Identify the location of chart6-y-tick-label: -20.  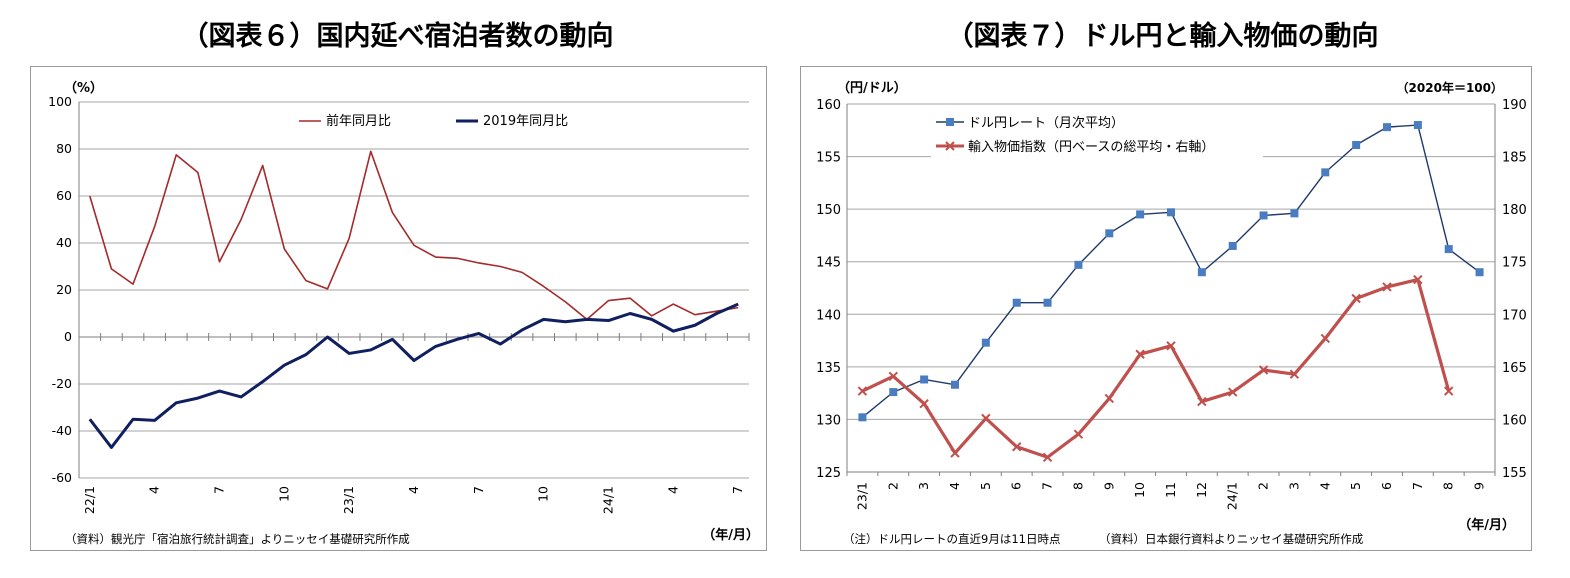
(62, 383).